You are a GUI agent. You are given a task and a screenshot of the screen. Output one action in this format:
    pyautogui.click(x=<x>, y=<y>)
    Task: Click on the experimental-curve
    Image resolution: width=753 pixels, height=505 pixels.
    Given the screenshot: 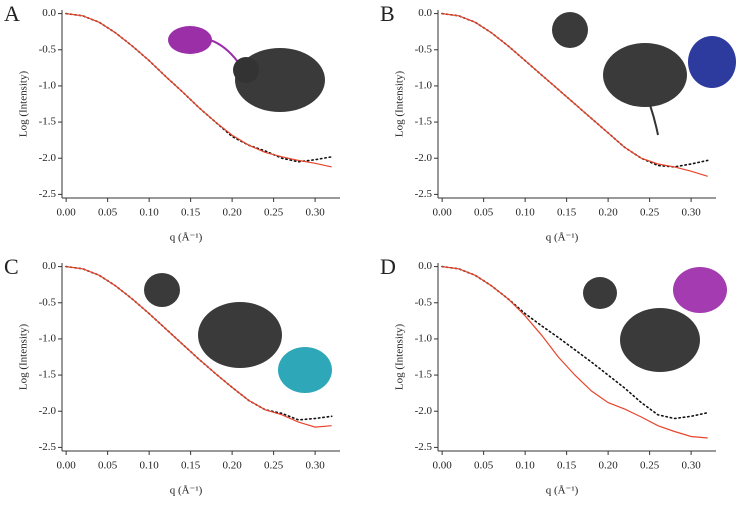 What is the action you would take?
    pyautogui.click(x=199, y=343)
    